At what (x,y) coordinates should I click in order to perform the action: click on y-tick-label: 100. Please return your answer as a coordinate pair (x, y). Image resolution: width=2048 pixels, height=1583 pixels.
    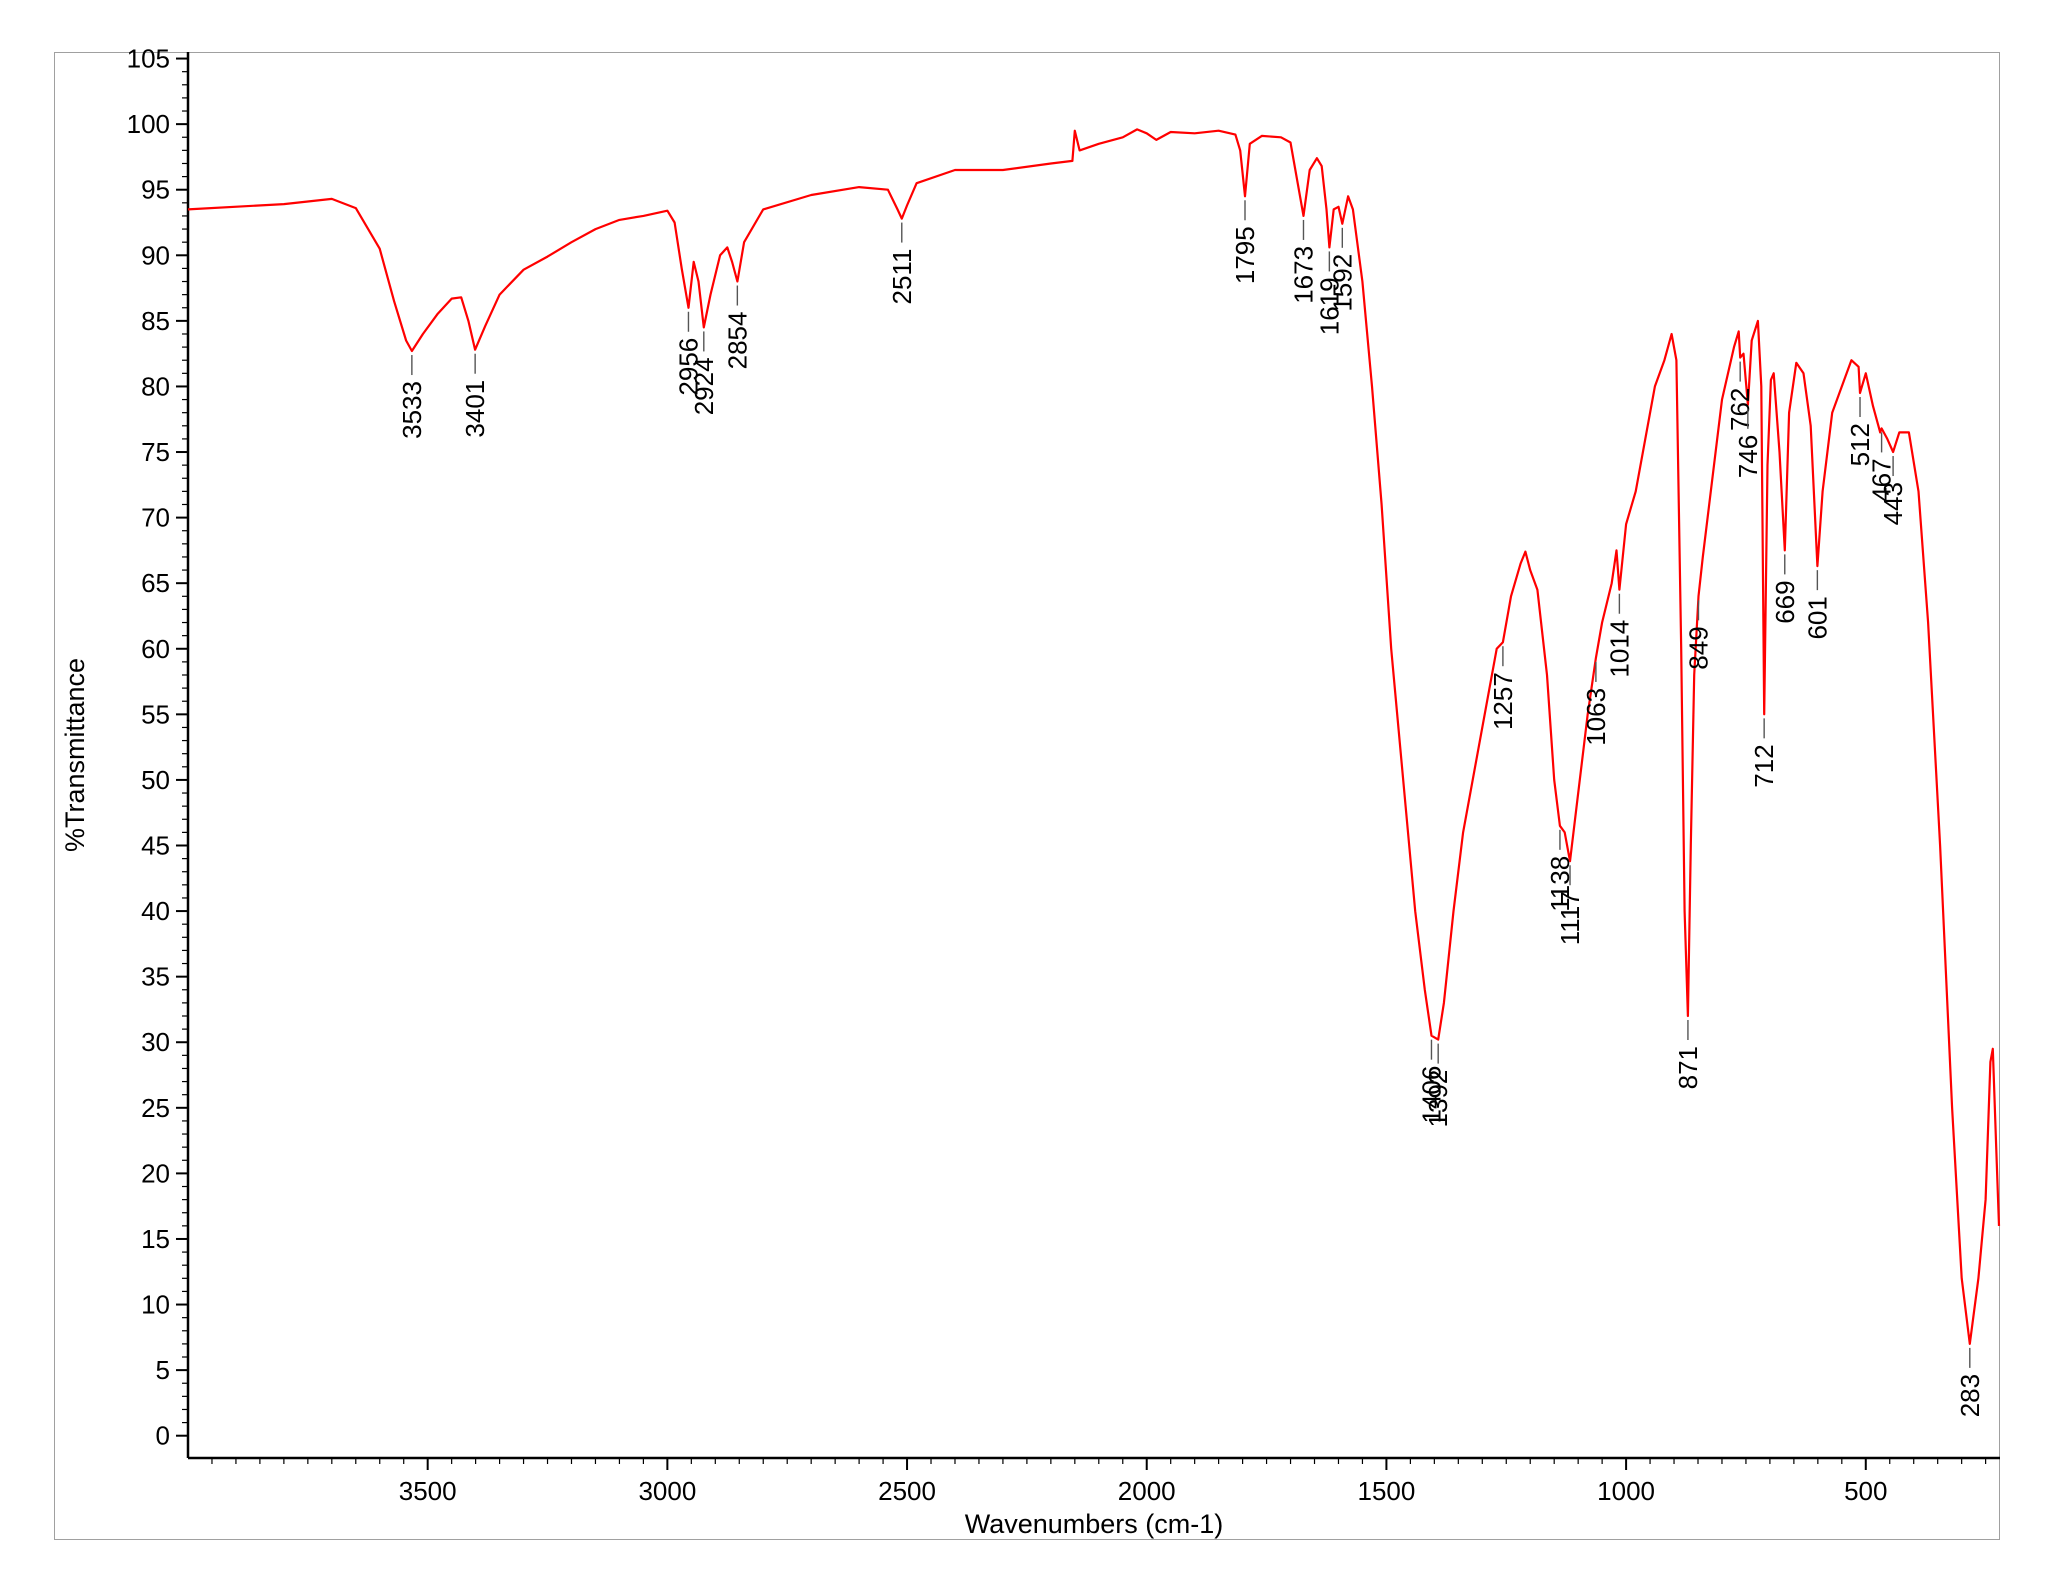
    Looking at the image, I should click on (148, 124).